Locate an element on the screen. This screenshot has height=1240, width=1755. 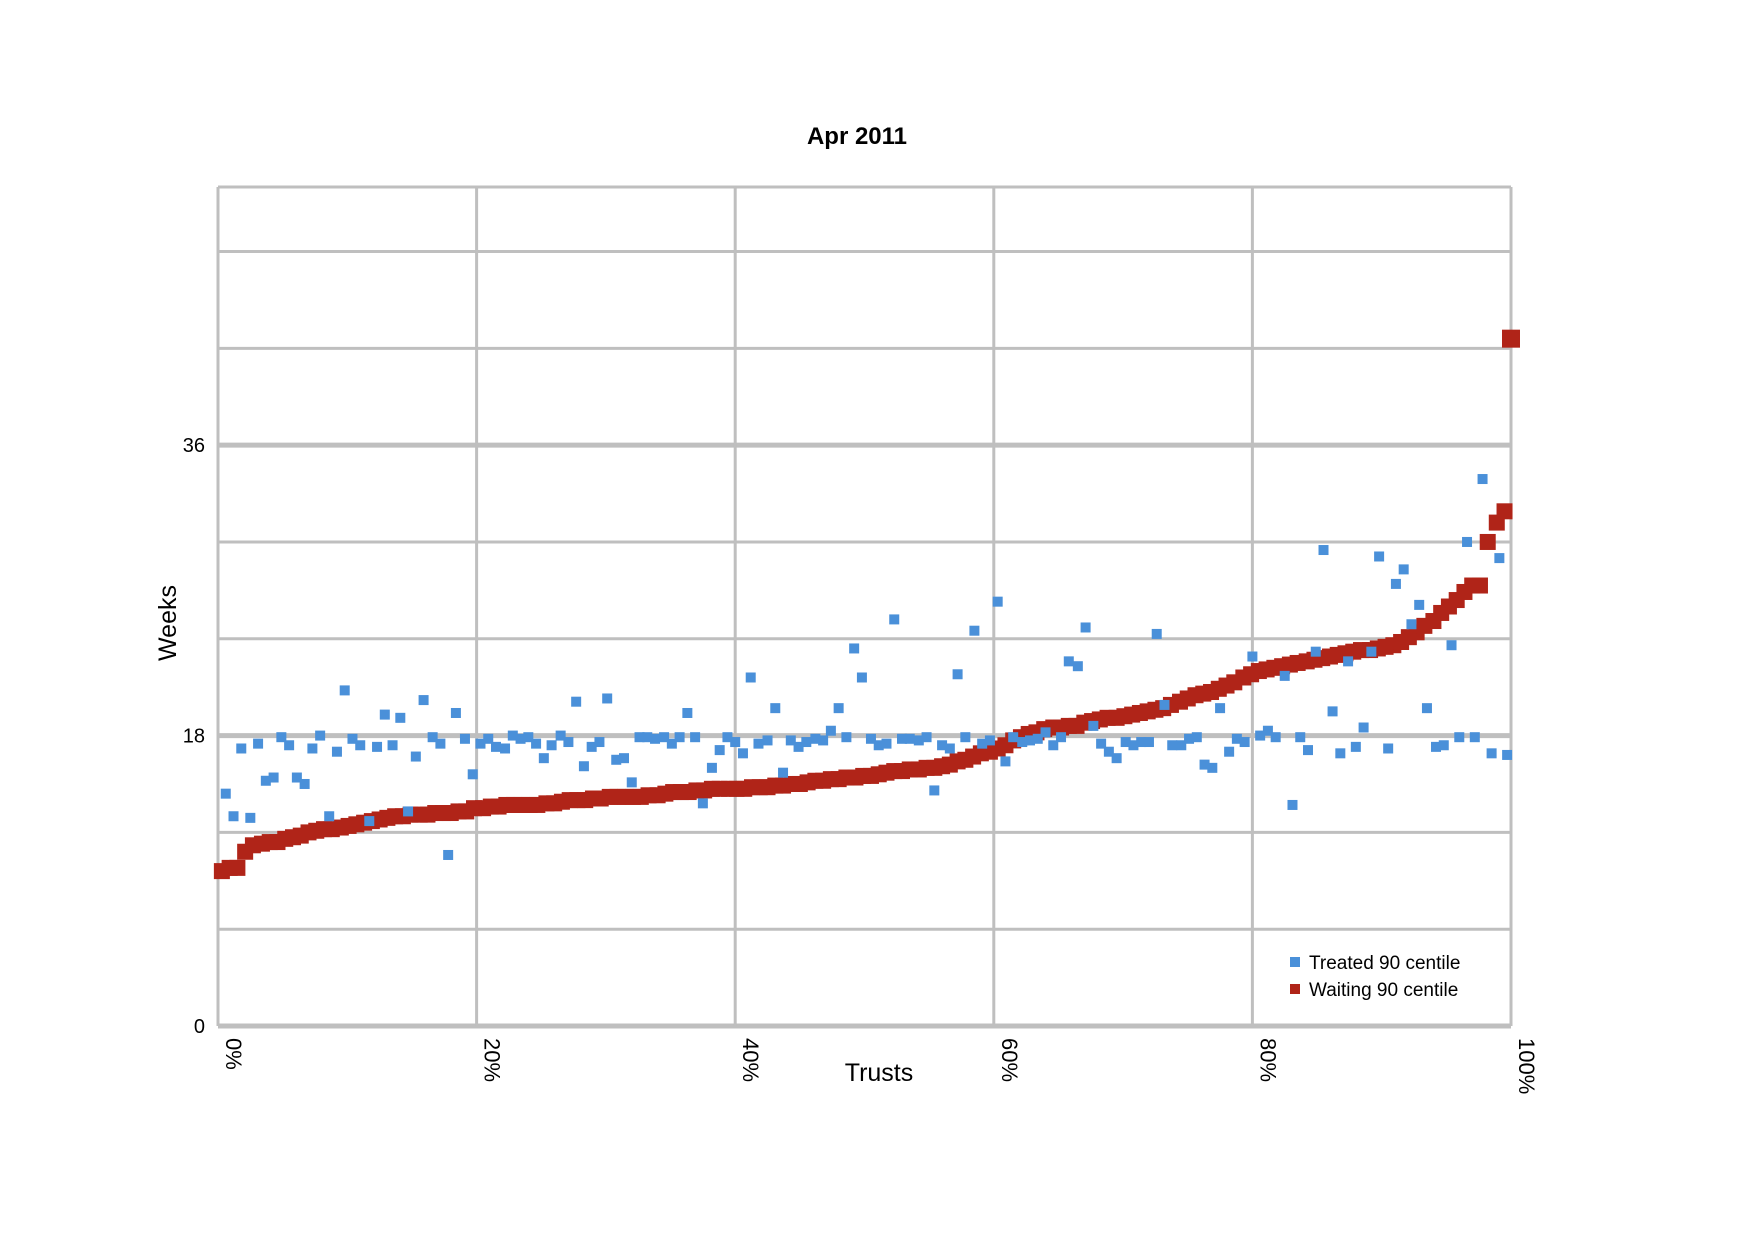
y-tick-labels: 0 18 36 is located at coordinates (194, 736).